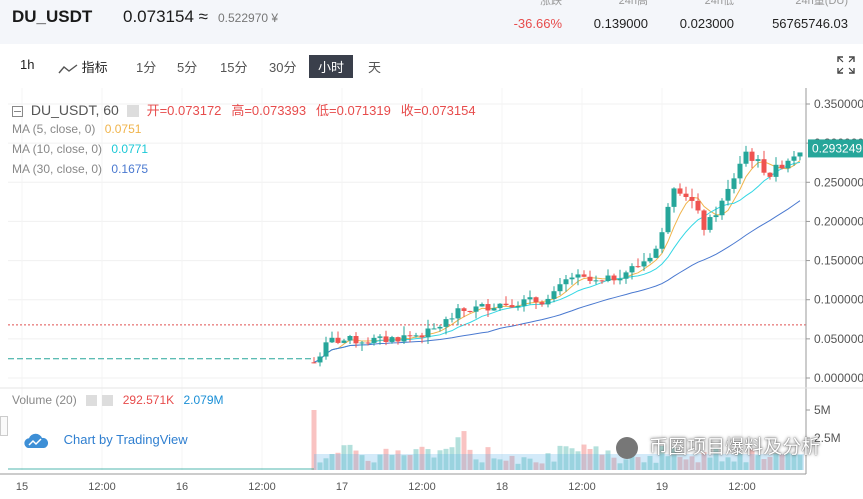 The image size is (863, 499). What do you see at coordinates (269, 110) in the screenshot?
I see `high-value: 高=0.073393` at bounding box center [269, 110].